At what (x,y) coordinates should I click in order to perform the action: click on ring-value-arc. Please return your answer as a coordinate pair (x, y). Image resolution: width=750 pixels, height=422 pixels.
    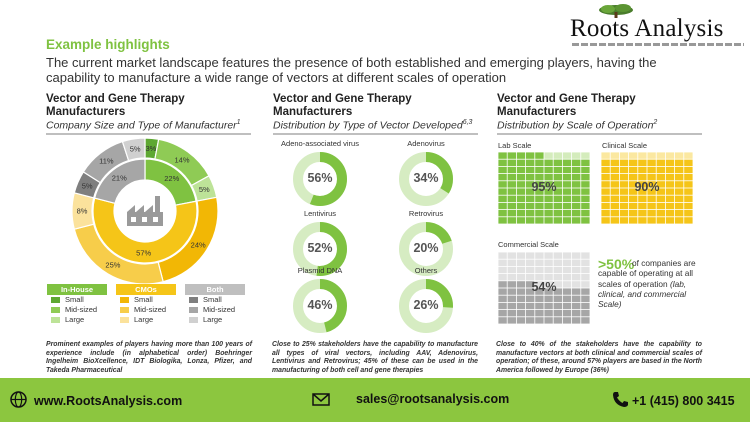
    Looking at the image, I should click on (426, 249).